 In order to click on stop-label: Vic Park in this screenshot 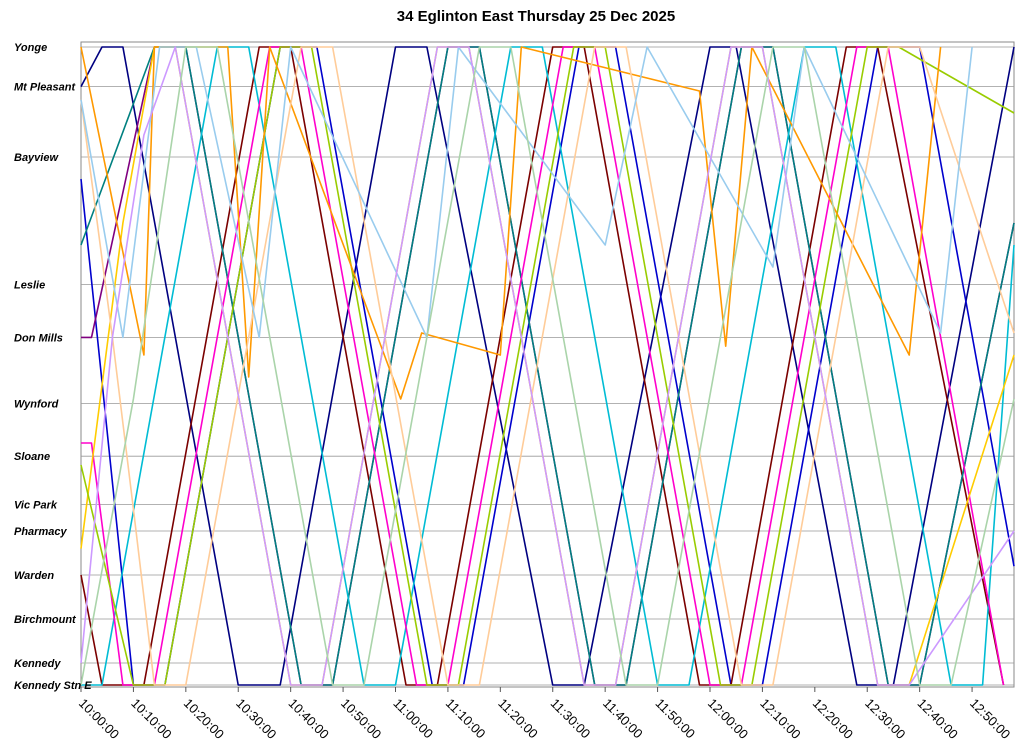, I will do `click(36, 506)`.